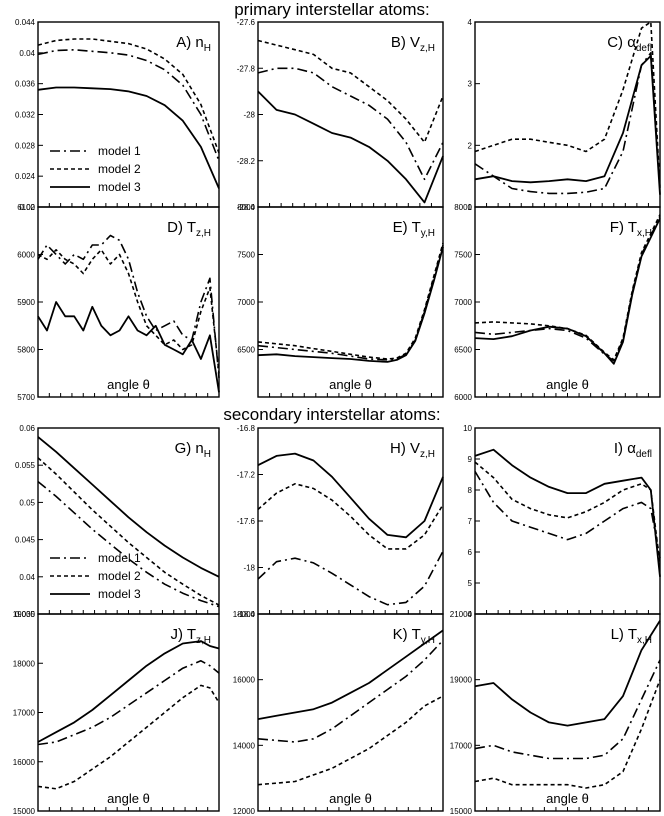 The width and height of the screenshot is (664, 816). What do you see at coordinates (461, 811) in the screenshot?
I see `panel-l-ytick-label: 15000` at bounding box center [461, 811].